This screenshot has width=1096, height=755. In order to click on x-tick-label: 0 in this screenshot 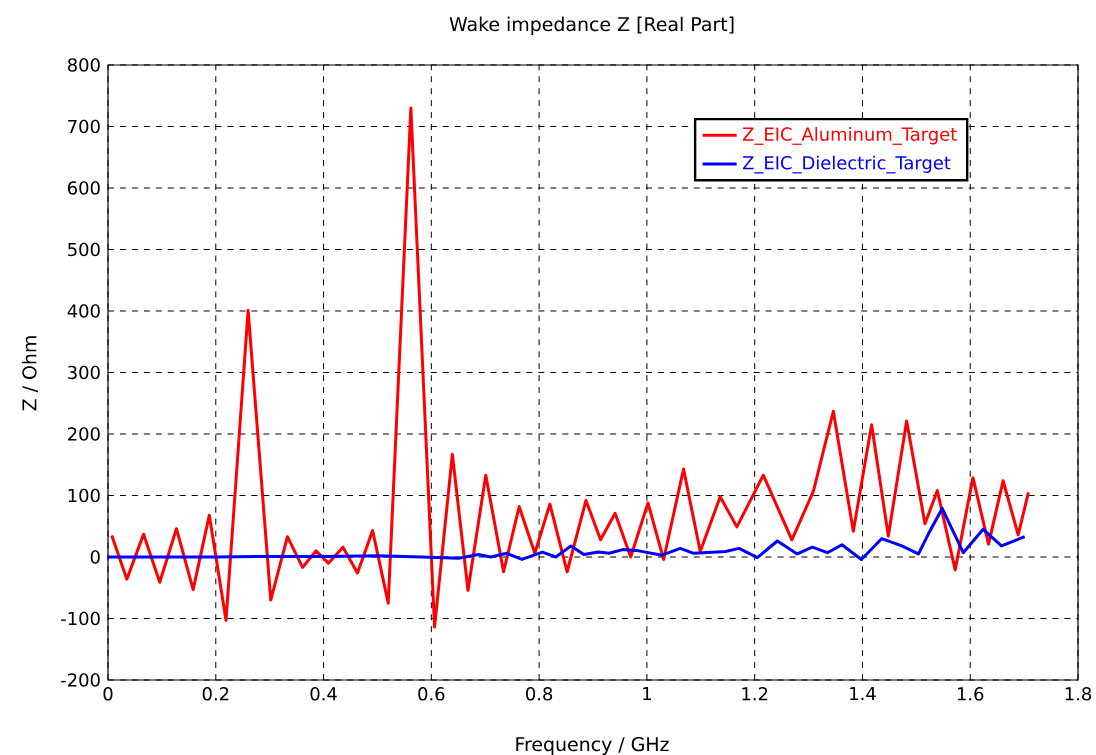, I will do `click(108, 694)`.